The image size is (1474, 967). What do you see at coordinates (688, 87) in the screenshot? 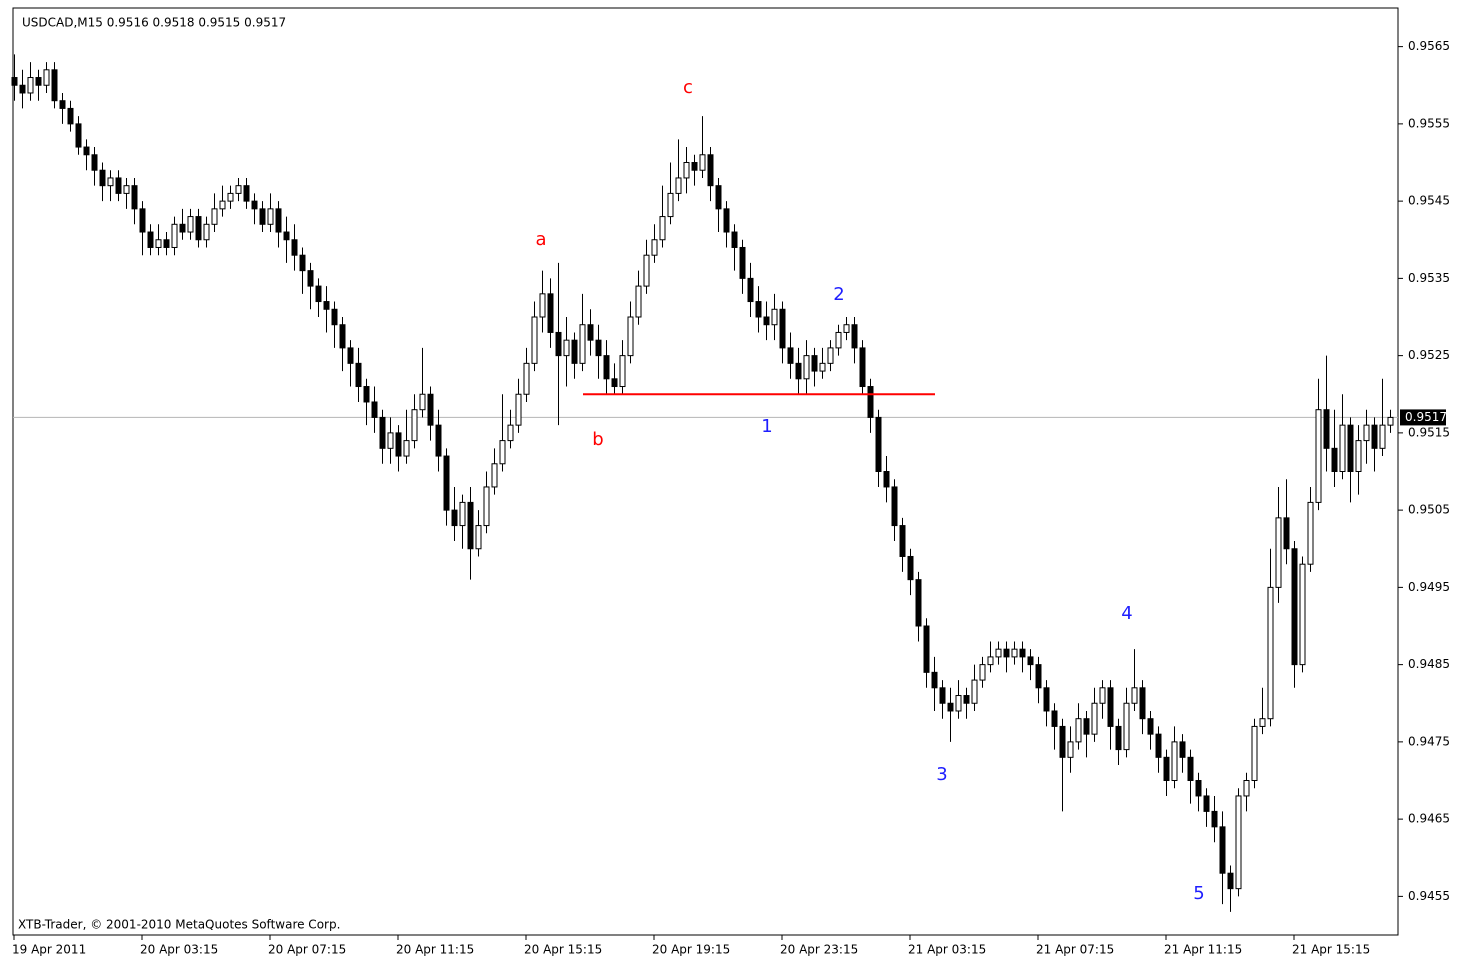
I see `wave-label: c` at bounding box center [688, 87].